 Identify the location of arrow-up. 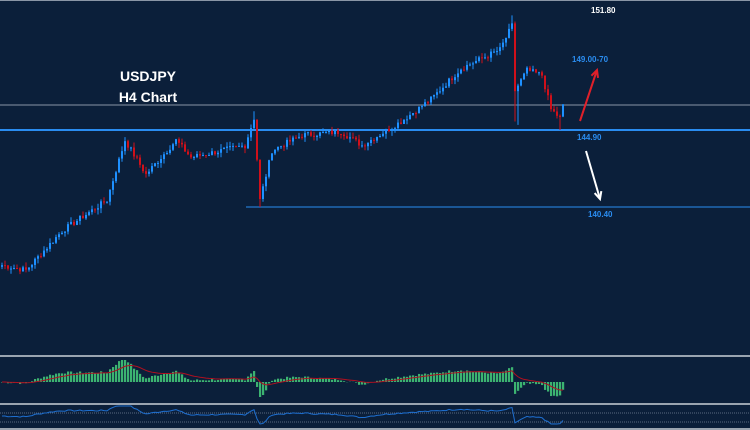
(588, 95).